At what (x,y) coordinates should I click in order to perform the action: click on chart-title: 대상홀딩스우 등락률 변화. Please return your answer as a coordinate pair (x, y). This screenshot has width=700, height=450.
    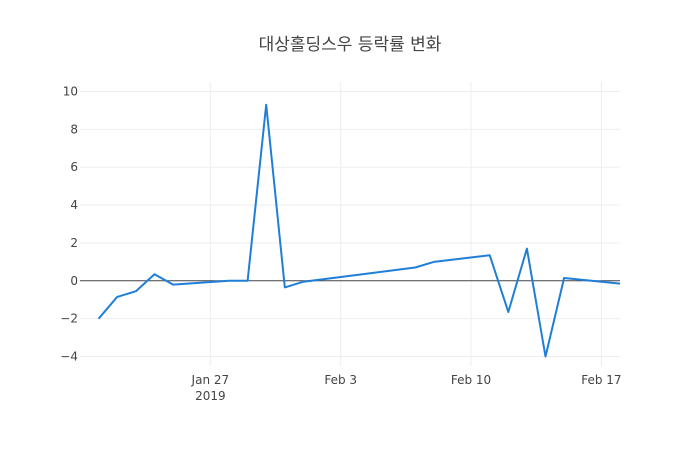
    Looking at the image, I should click on (350, 45).